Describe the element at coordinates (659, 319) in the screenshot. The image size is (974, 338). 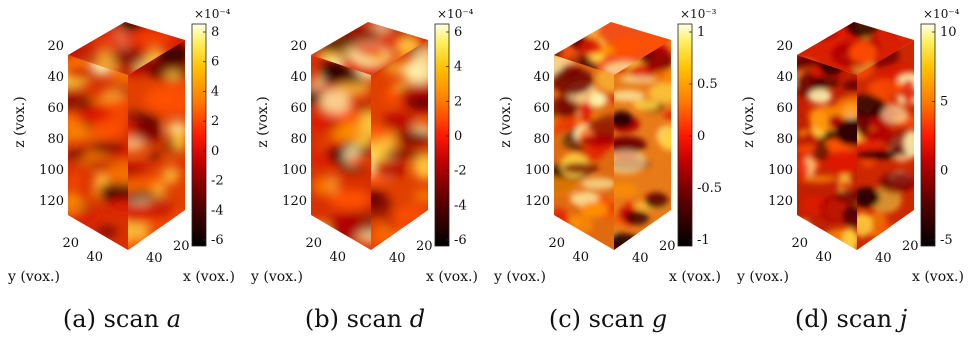
I see `caption-scan-id: g` at that location.